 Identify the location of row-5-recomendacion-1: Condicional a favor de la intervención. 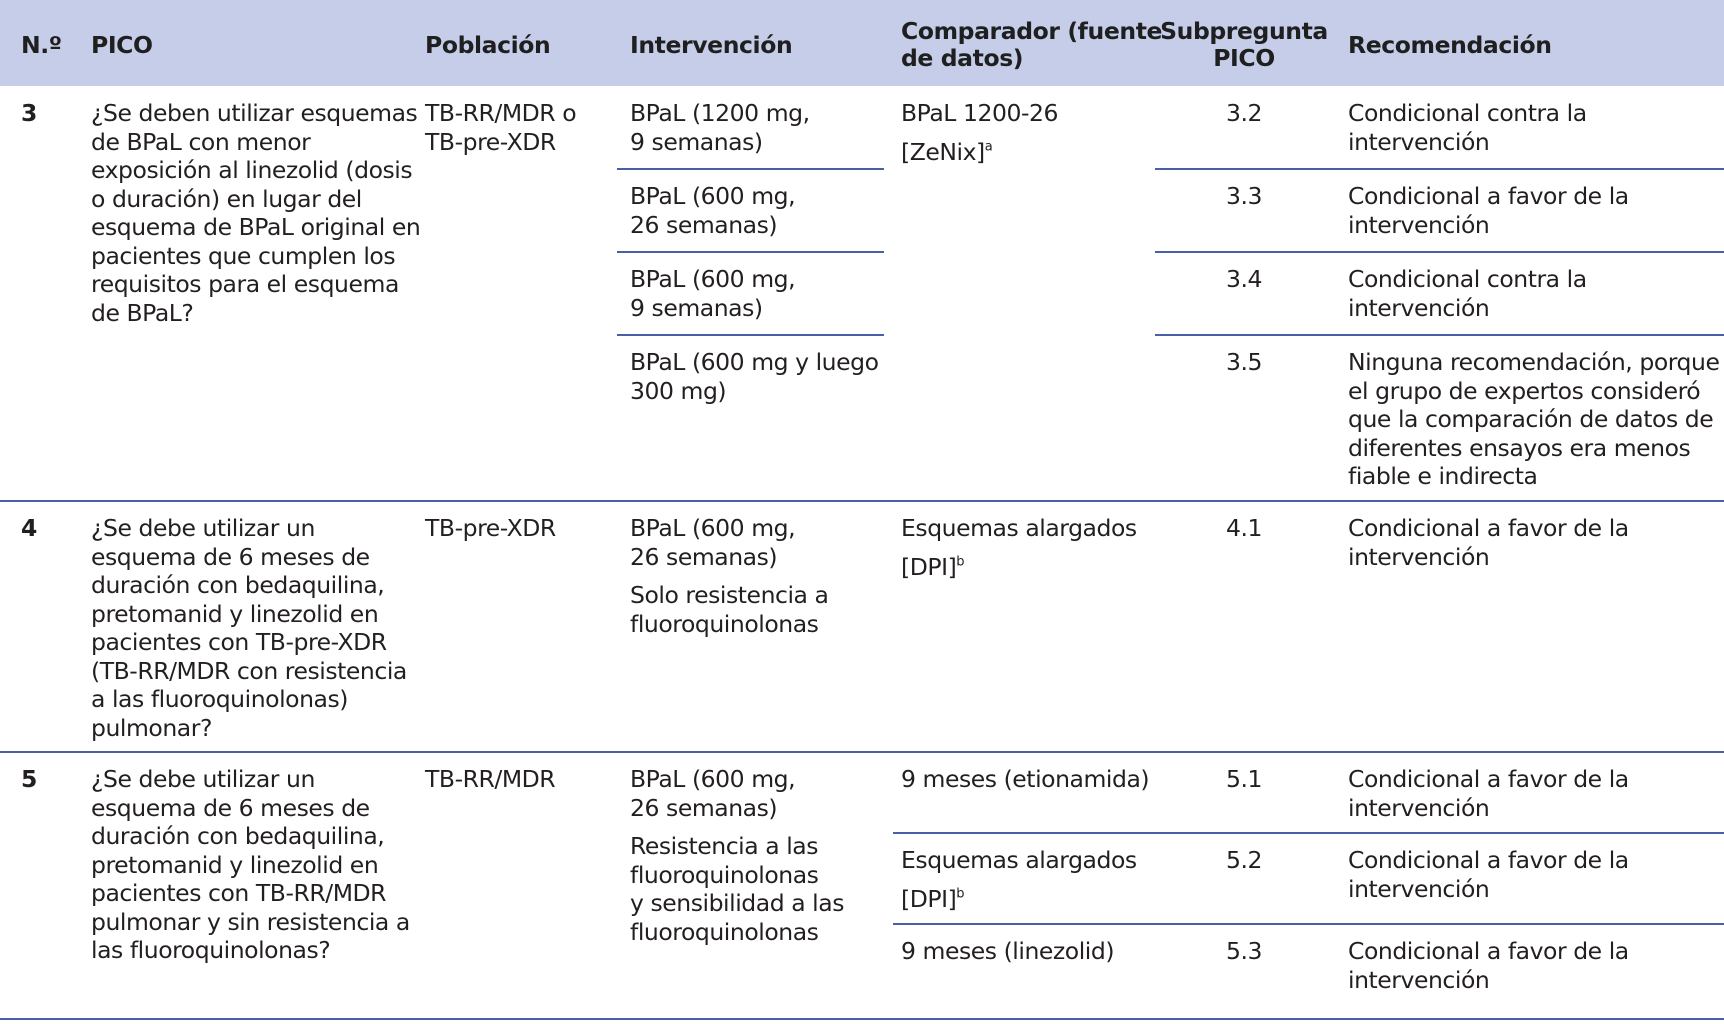
(1488, 793).